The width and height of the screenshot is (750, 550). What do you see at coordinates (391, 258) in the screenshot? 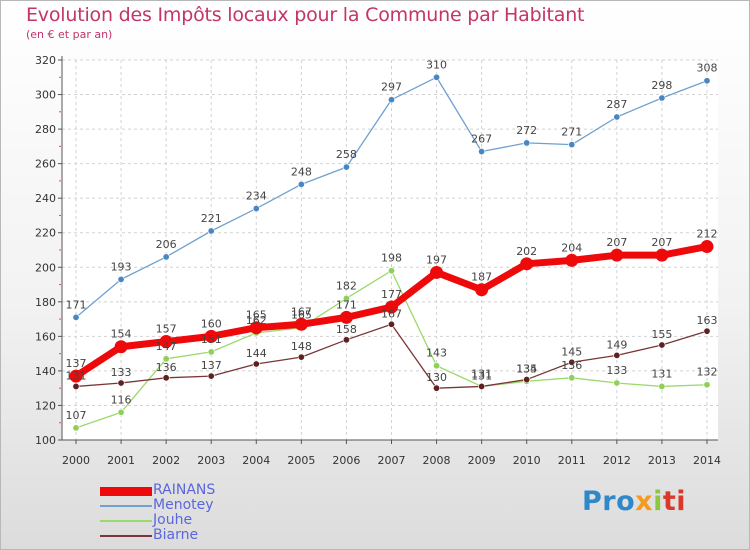
I see `data-label-jouhe: 198` at bounding box center [391, 258].